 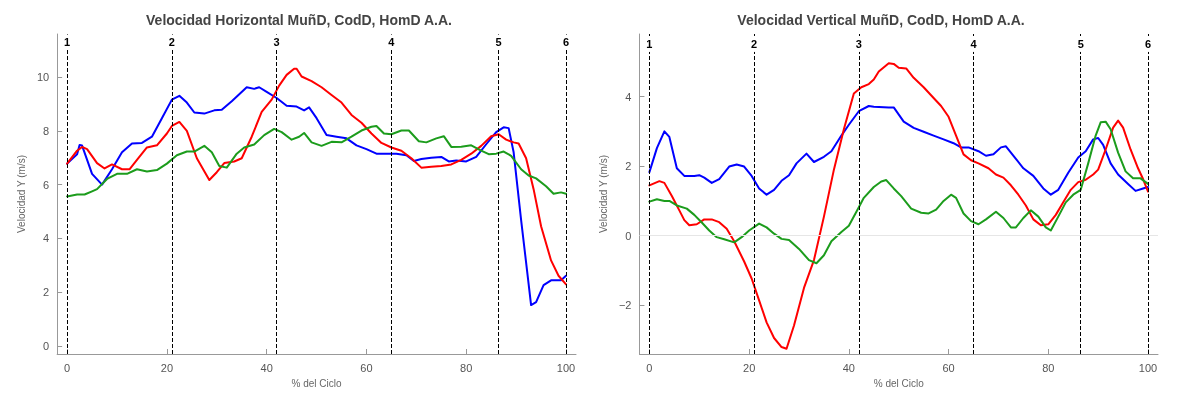 I want to click on y-tick-label: 8, so click(x=46, y=130).